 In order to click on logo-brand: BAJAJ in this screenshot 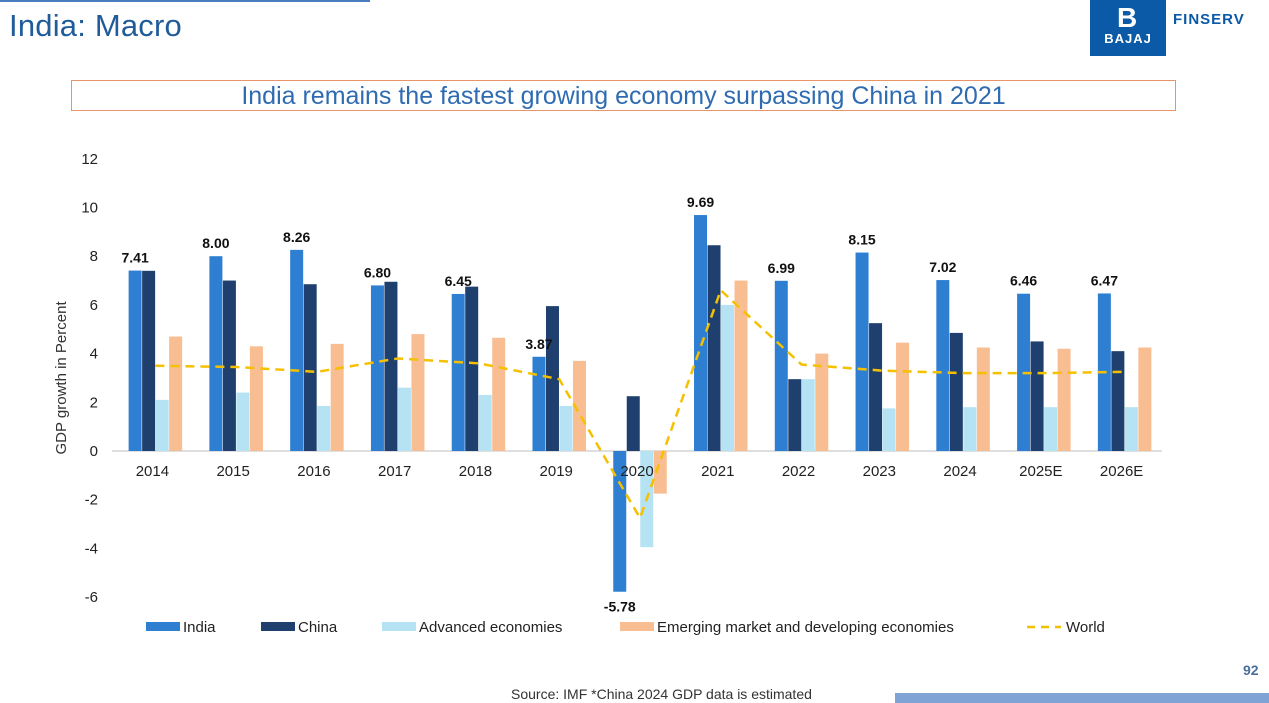, I will do `click(1128, 38)`.